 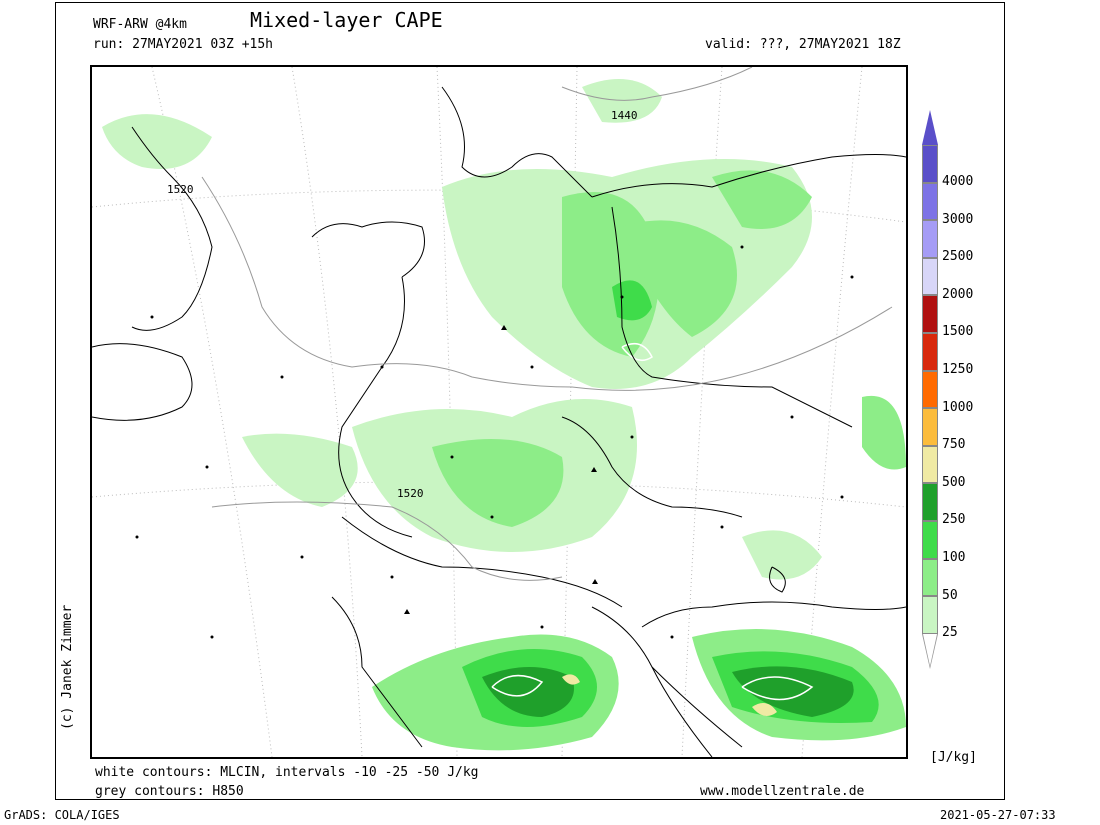 What do you see at coordinates (169, 791) in the screenshot?
I see `grey-contours-note: grey contours: H850` at bounding box center [169, 791].